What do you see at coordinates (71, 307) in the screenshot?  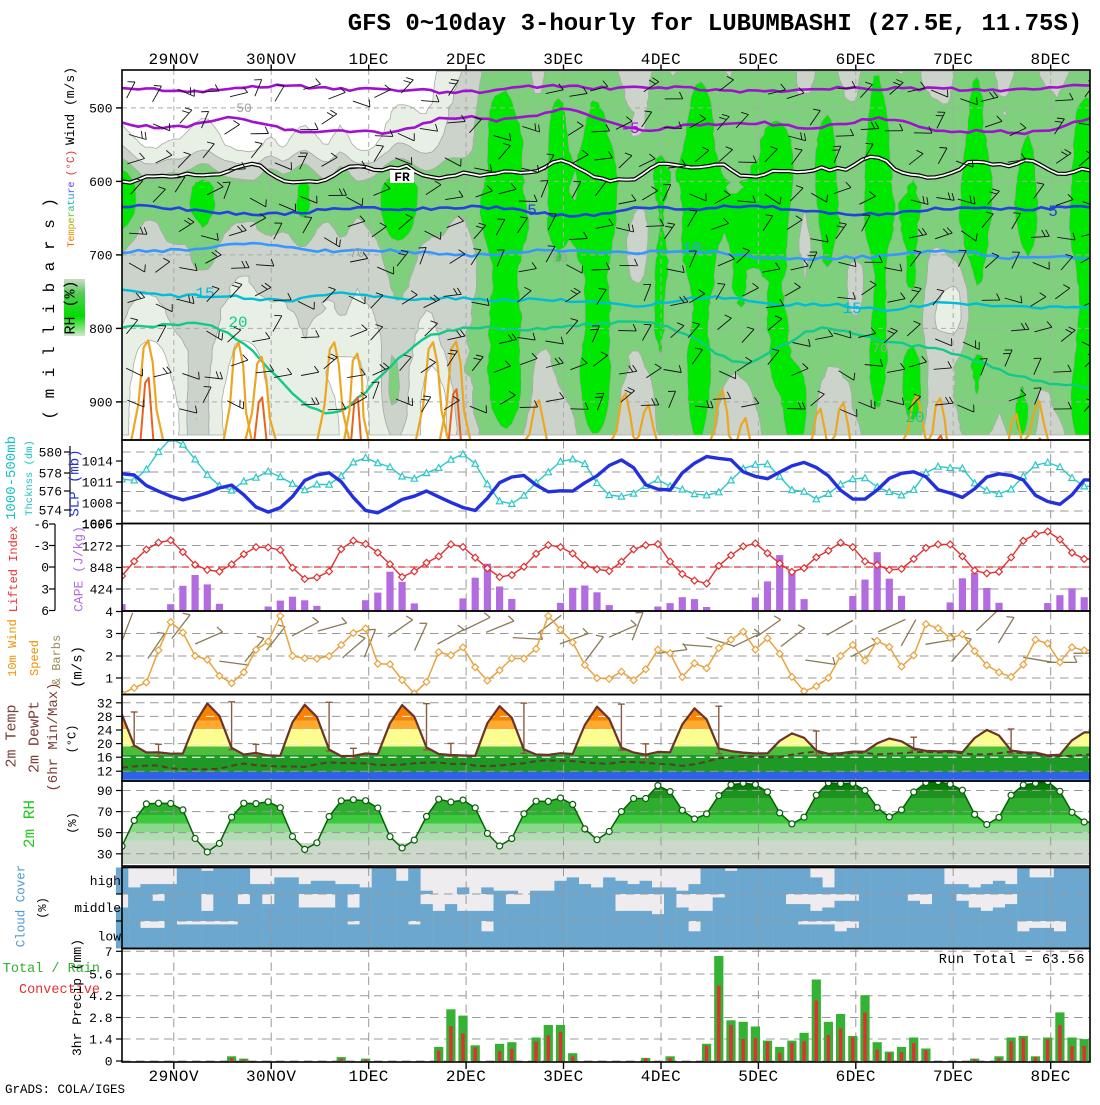 I see `svg-text: RH (%)` at bounding box center [71, 307].